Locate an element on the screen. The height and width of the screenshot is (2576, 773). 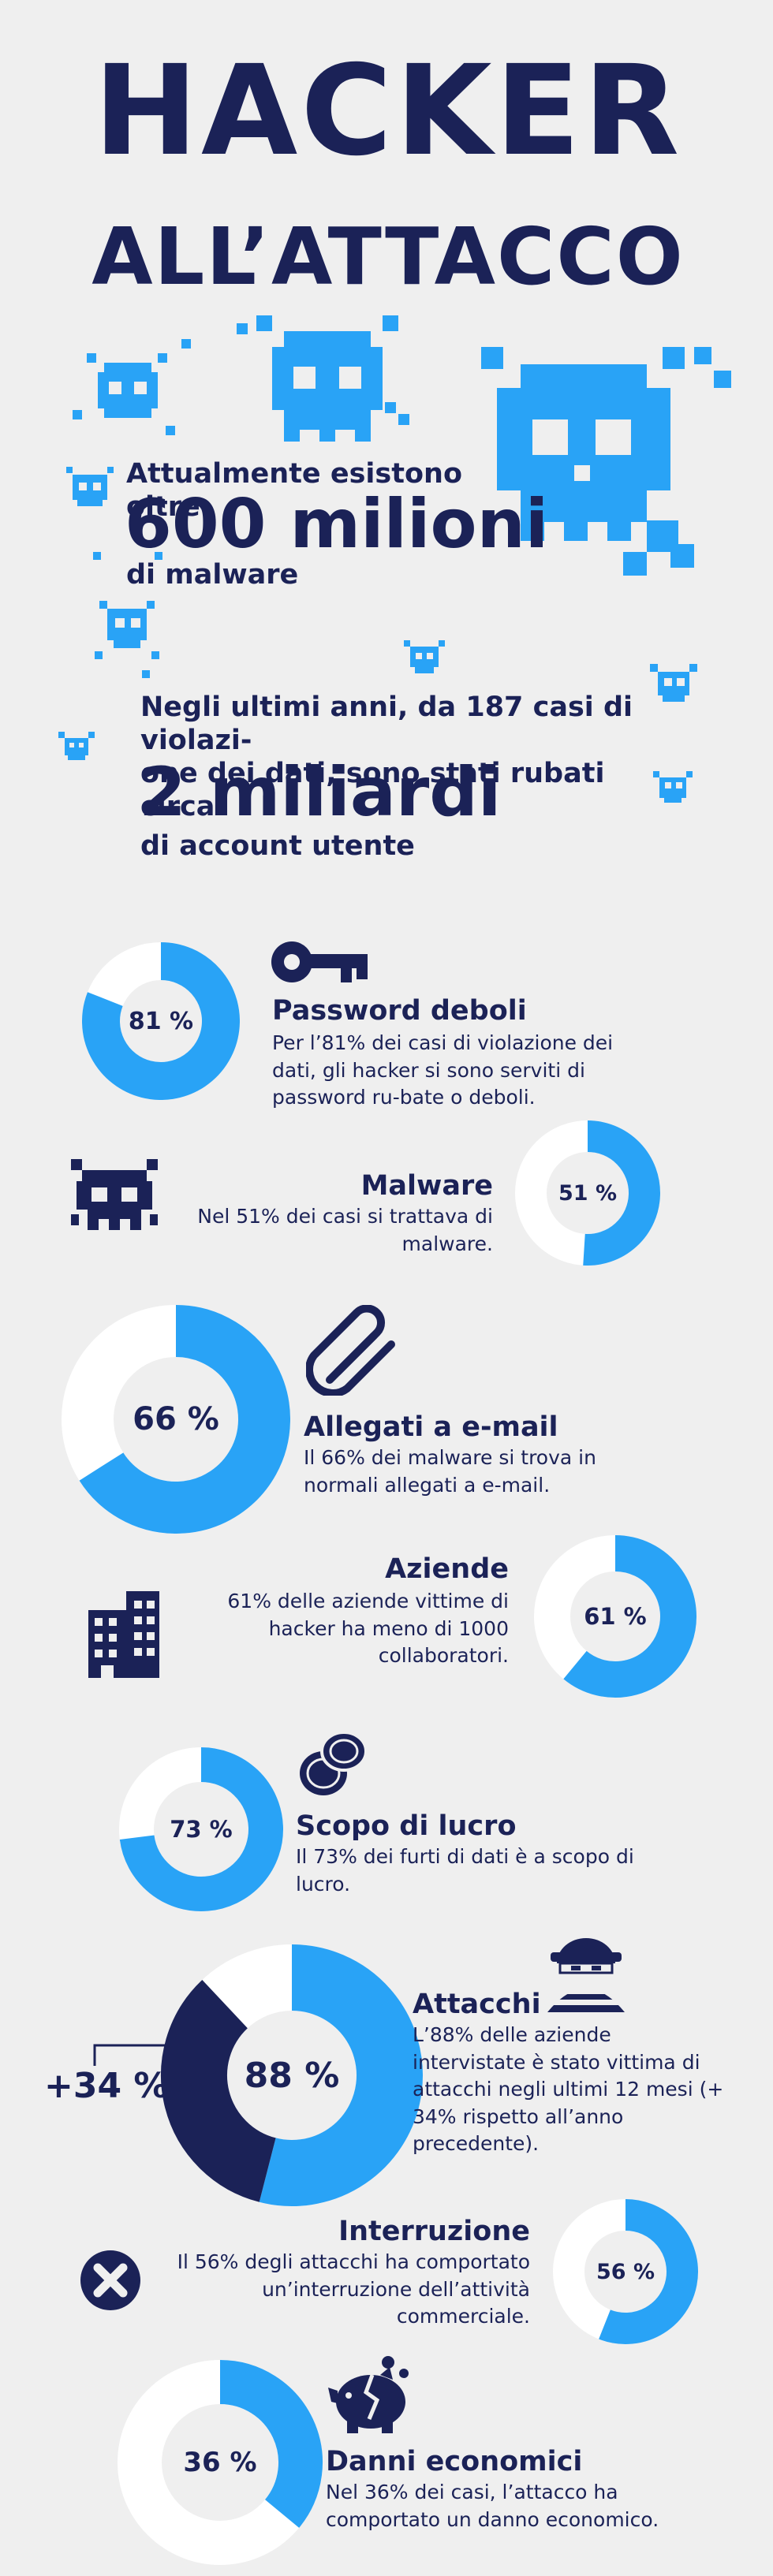
donut-damage: 36 % is located at coordinates (220, 2462).